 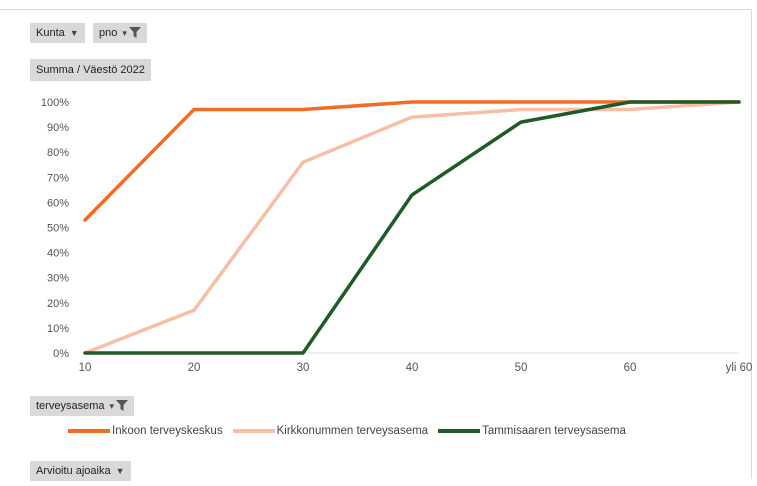 I want to click on legend-item-kirkkonummi: Kirkkonummen terveysasema, so click(x=330, y=431).